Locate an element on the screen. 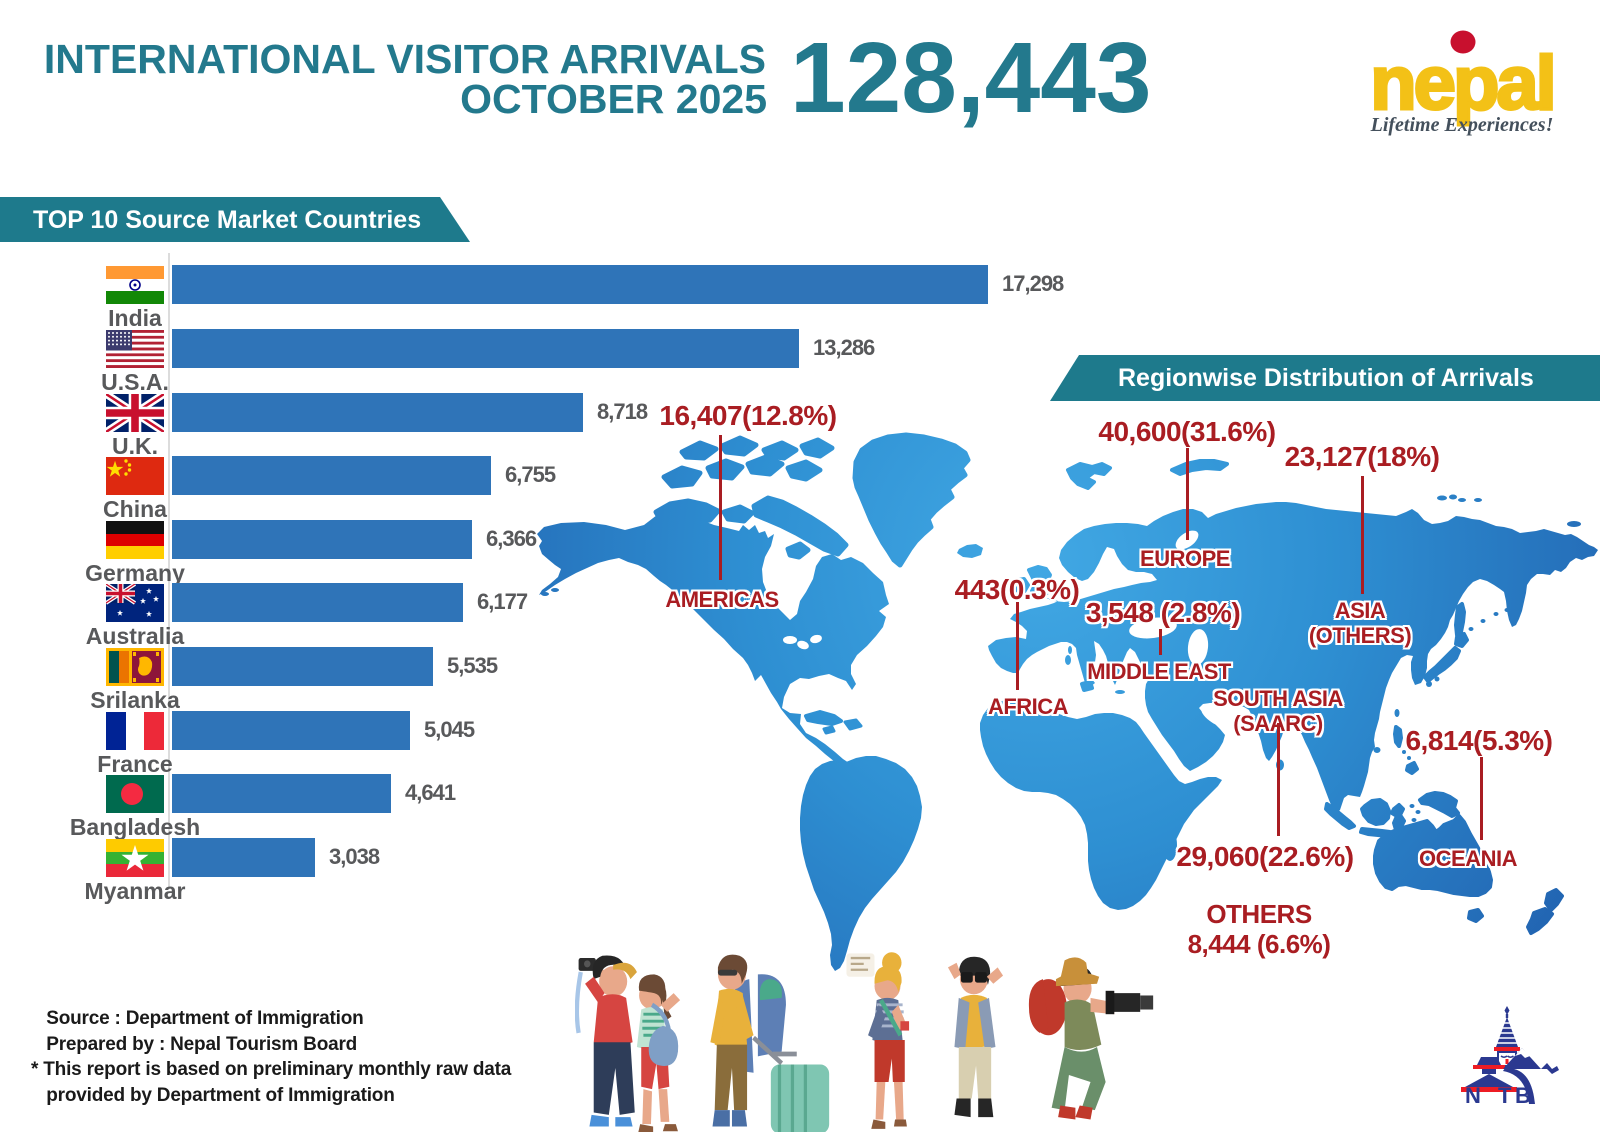 The image size is (1600, 1132). svg-text: T is located at coordinates (1505, 1094).